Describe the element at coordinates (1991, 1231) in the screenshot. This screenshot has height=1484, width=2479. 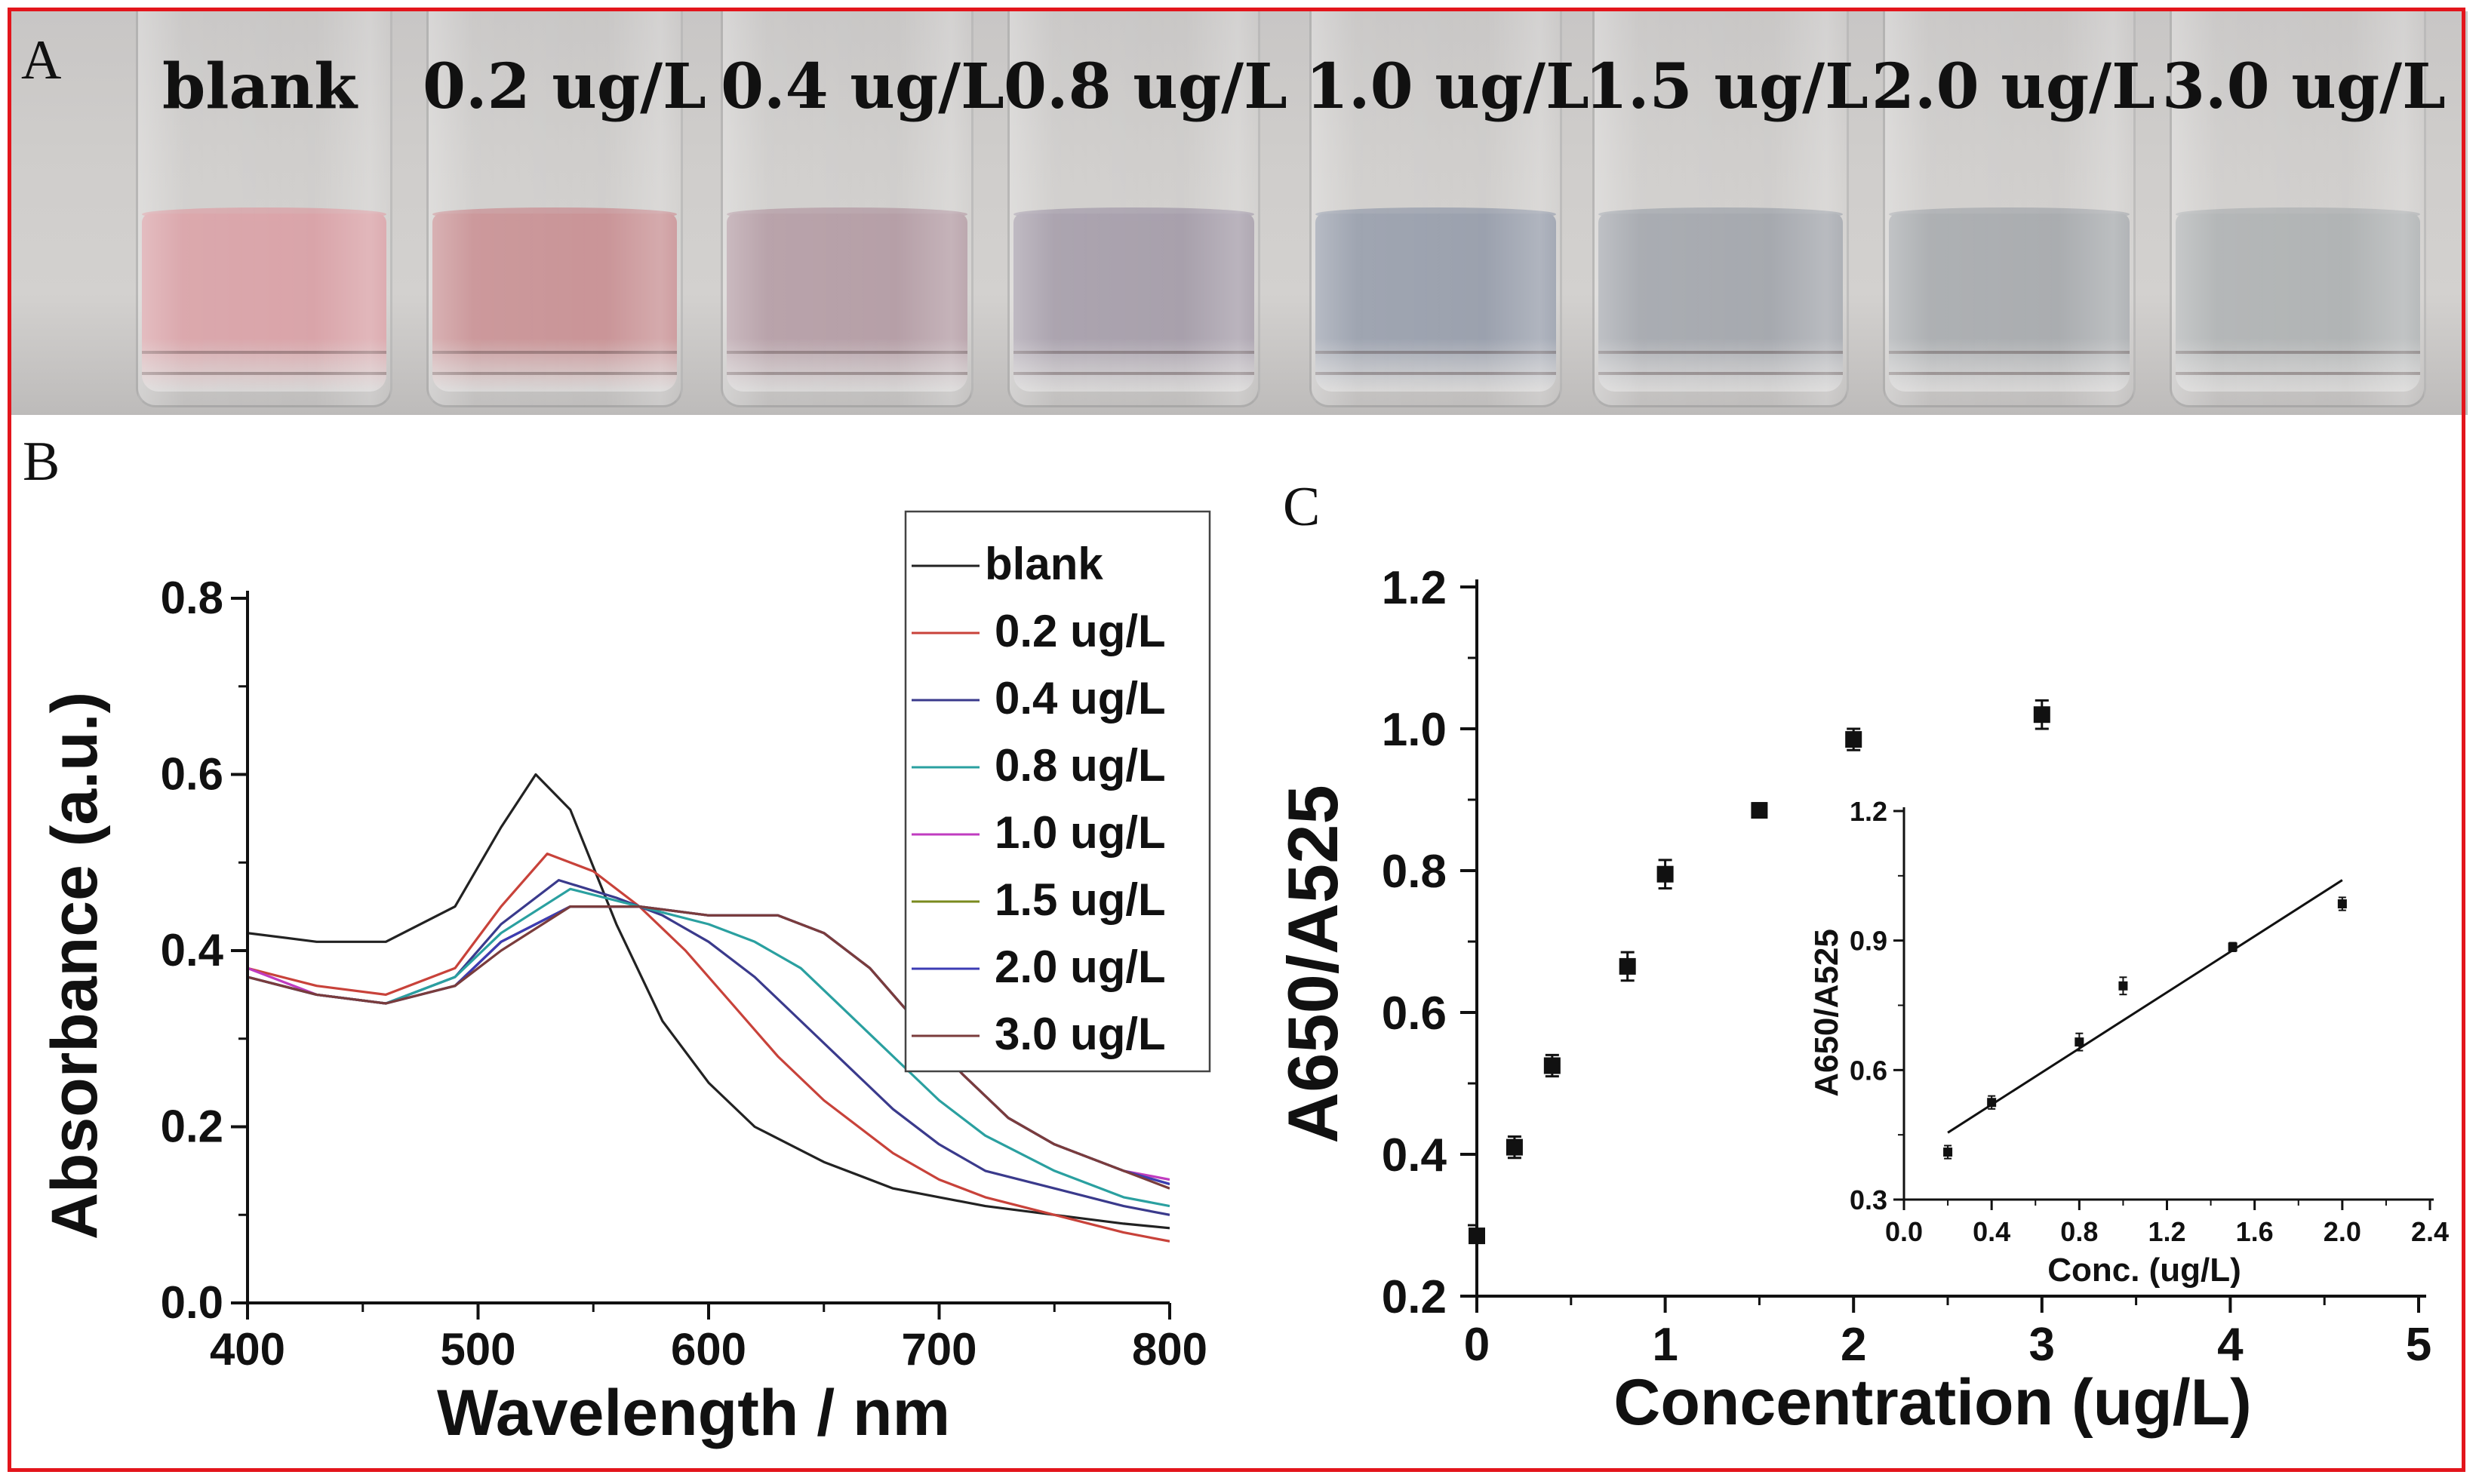
I see `x-tick-label: 0.4` at that location.